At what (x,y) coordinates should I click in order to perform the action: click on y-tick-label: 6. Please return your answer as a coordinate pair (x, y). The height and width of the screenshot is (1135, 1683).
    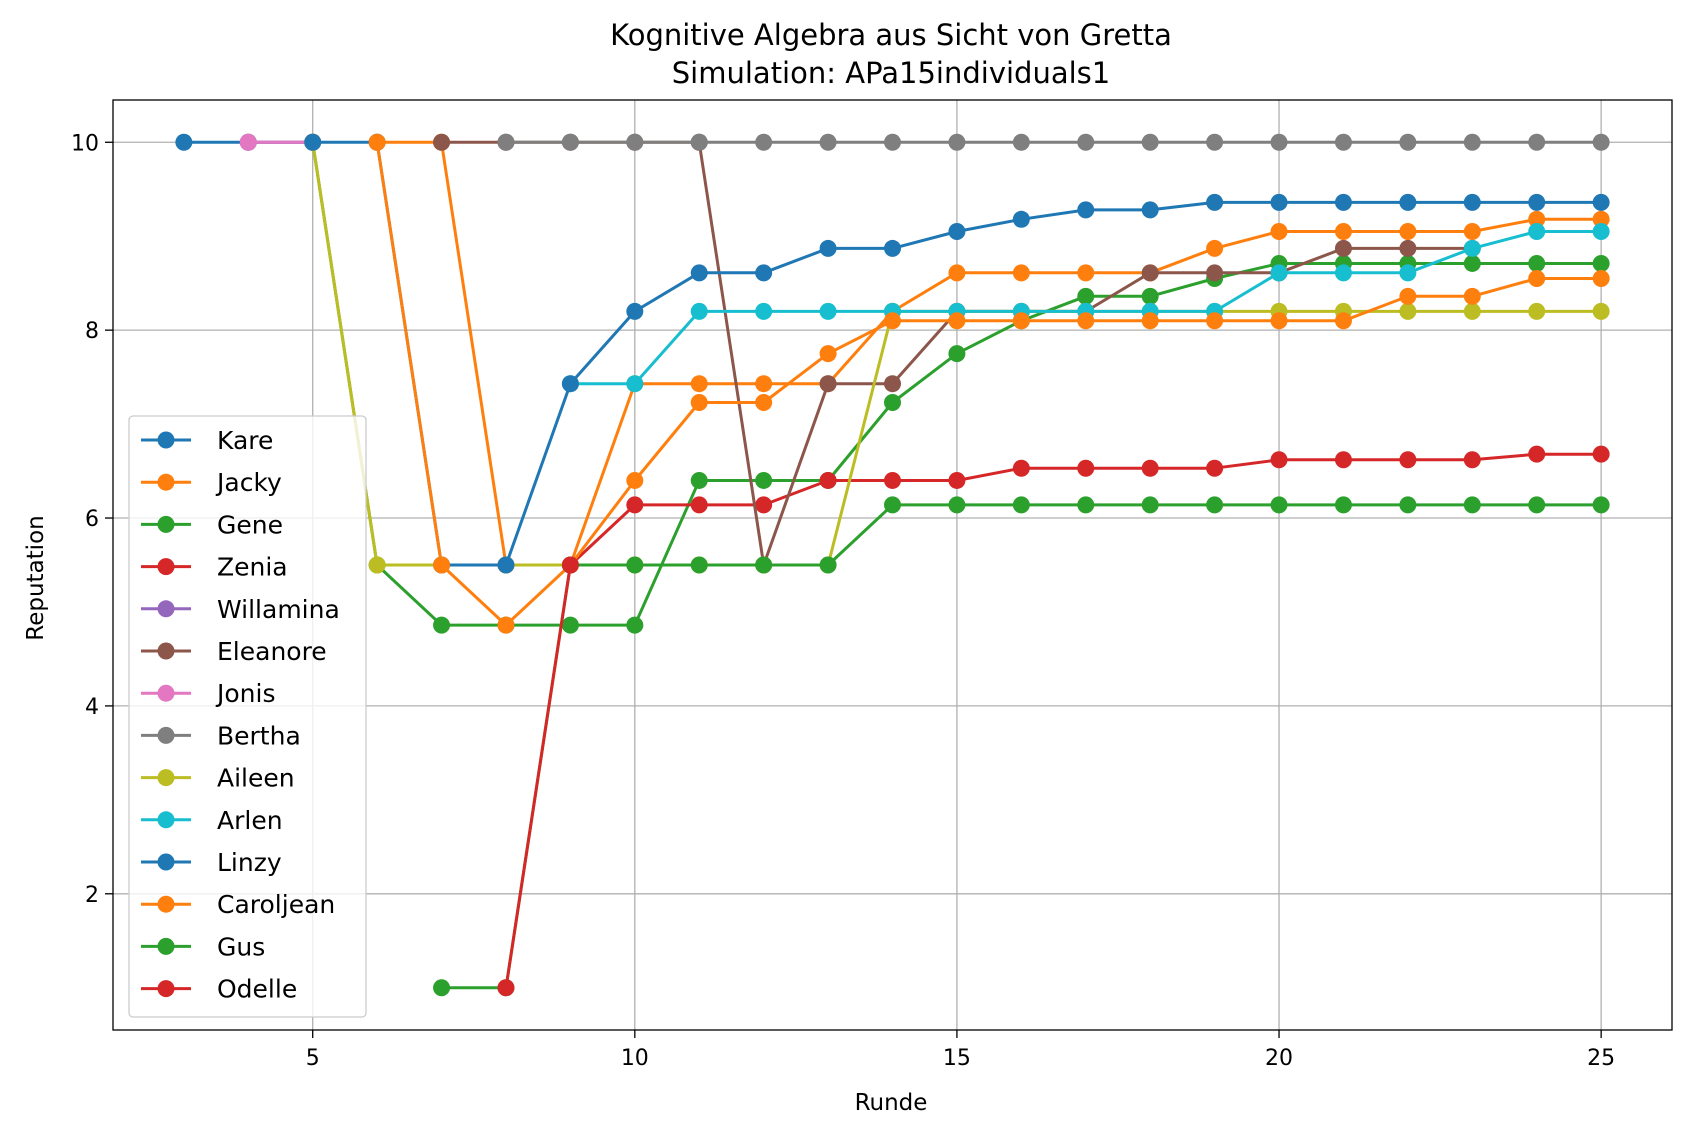
    Looking at the image, I should click on (92, 519).